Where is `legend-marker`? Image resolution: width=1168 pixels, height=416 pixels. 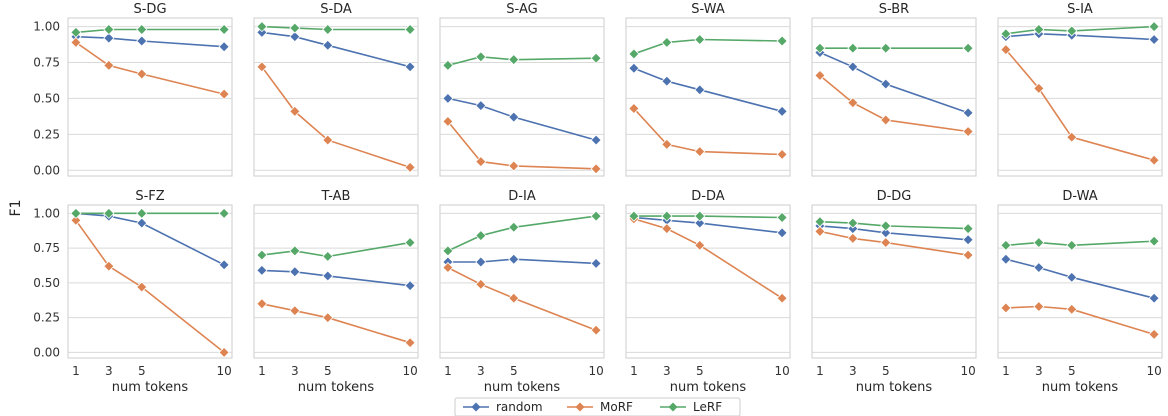
legend-marker is located at coordinates (673, 407).